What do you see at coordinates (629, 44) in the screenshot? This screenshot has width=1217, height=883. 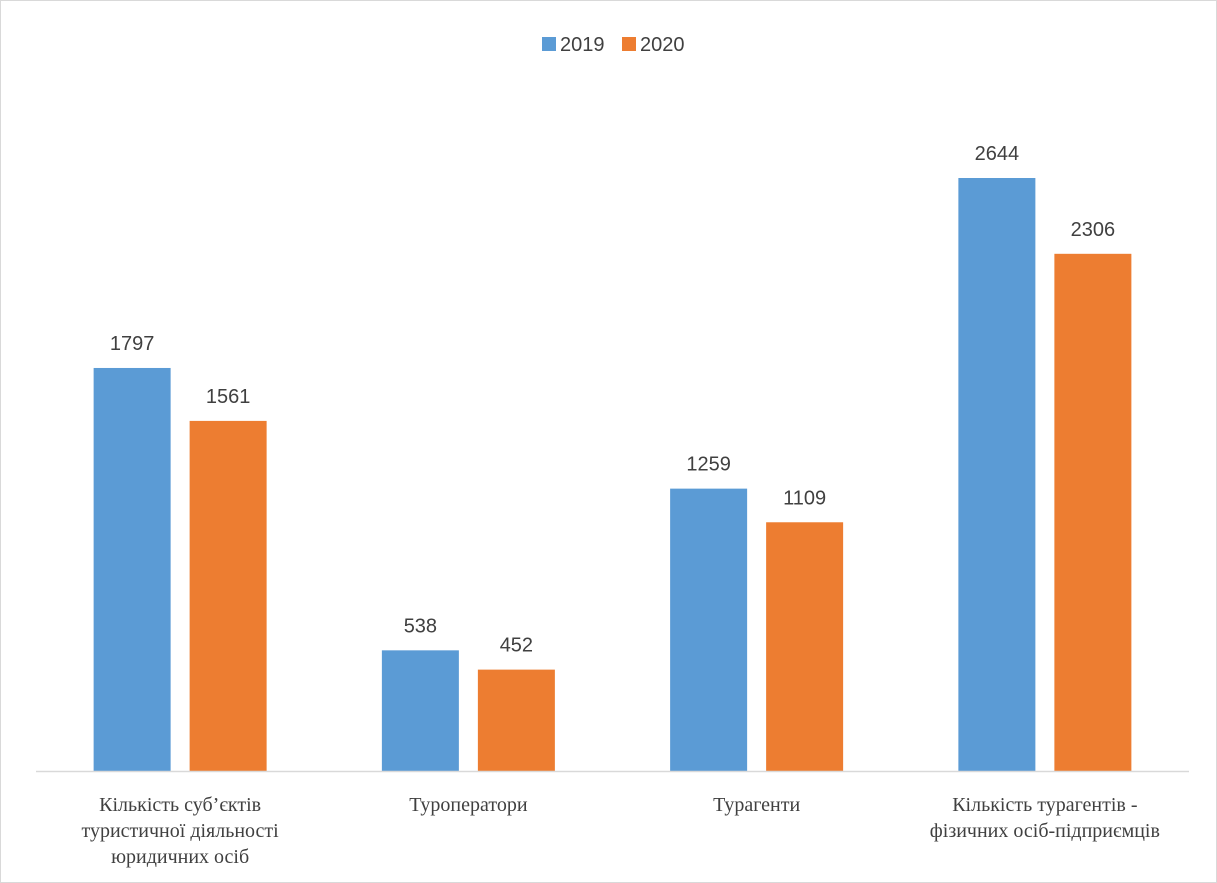 I see `legend-swatch-2020` at bounding box center [629, 44].